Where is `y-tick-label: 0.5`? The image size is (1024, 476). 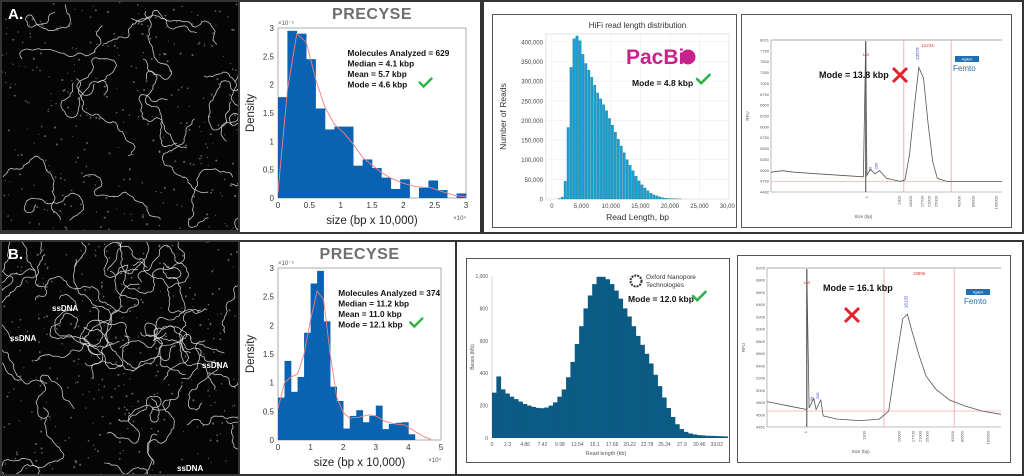
y-tick-label: 0.5 is located at coordinates (269, 170).